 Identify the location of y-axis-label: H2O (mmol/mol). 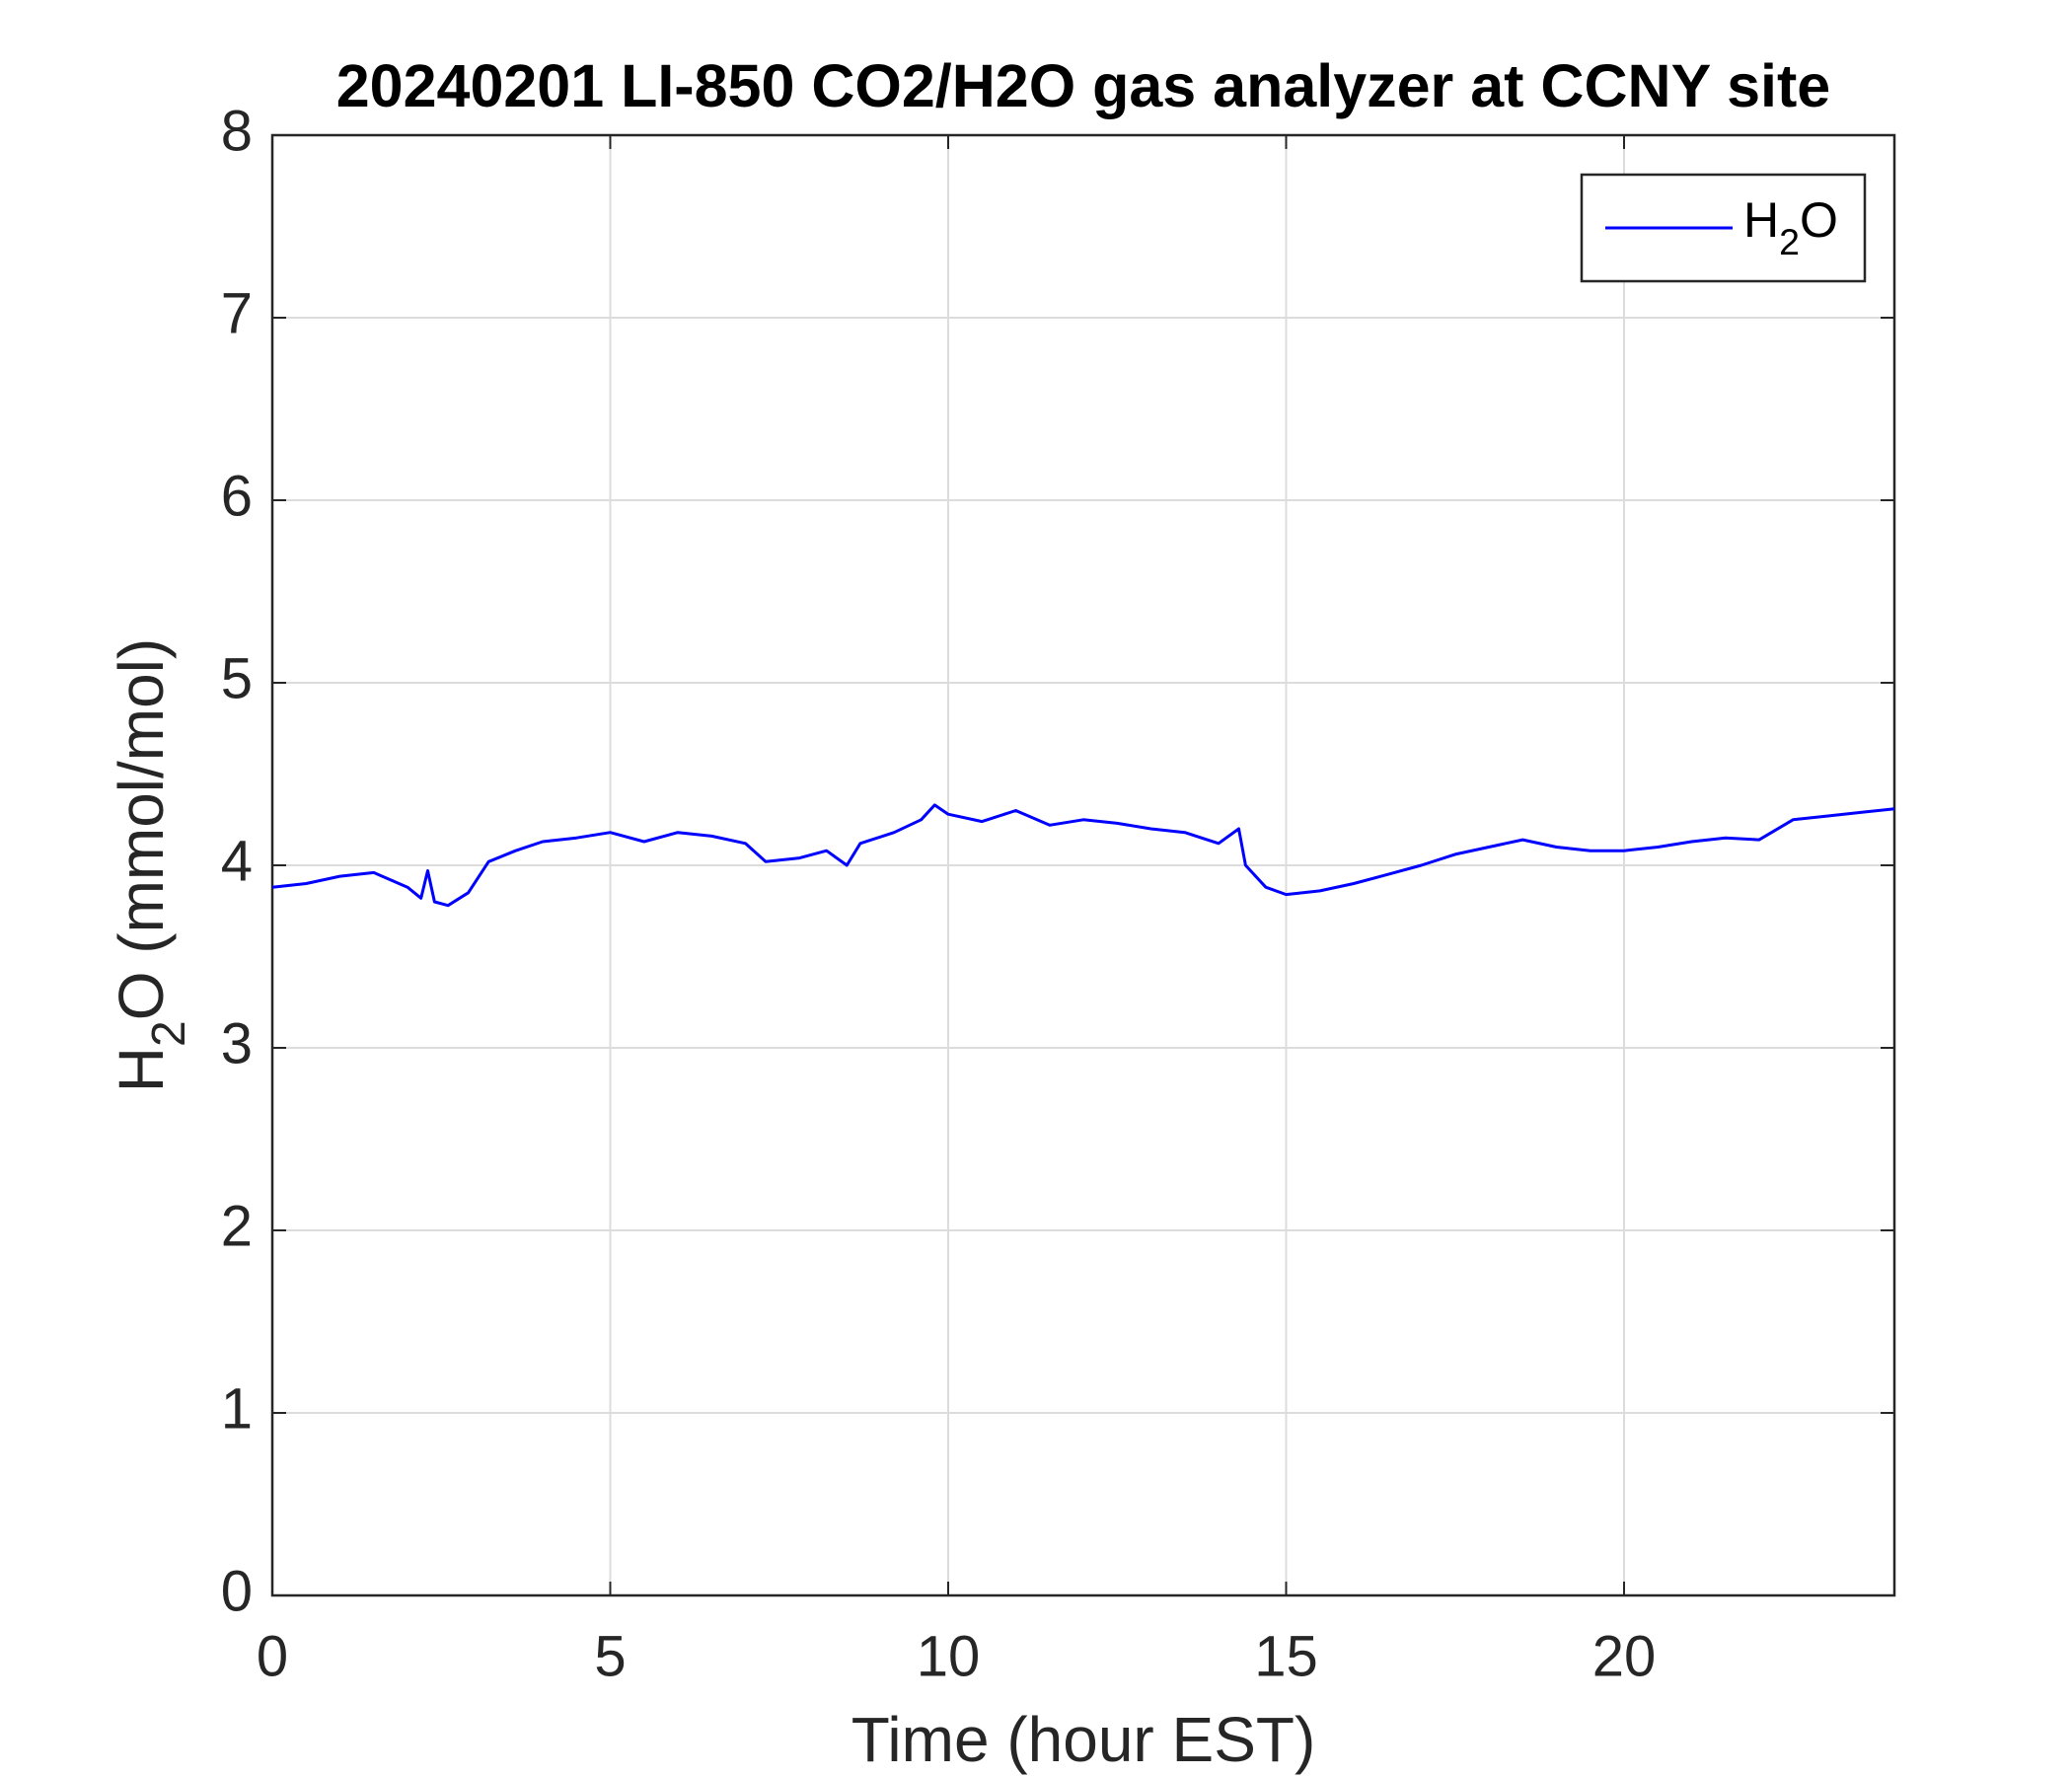
(151, 865).